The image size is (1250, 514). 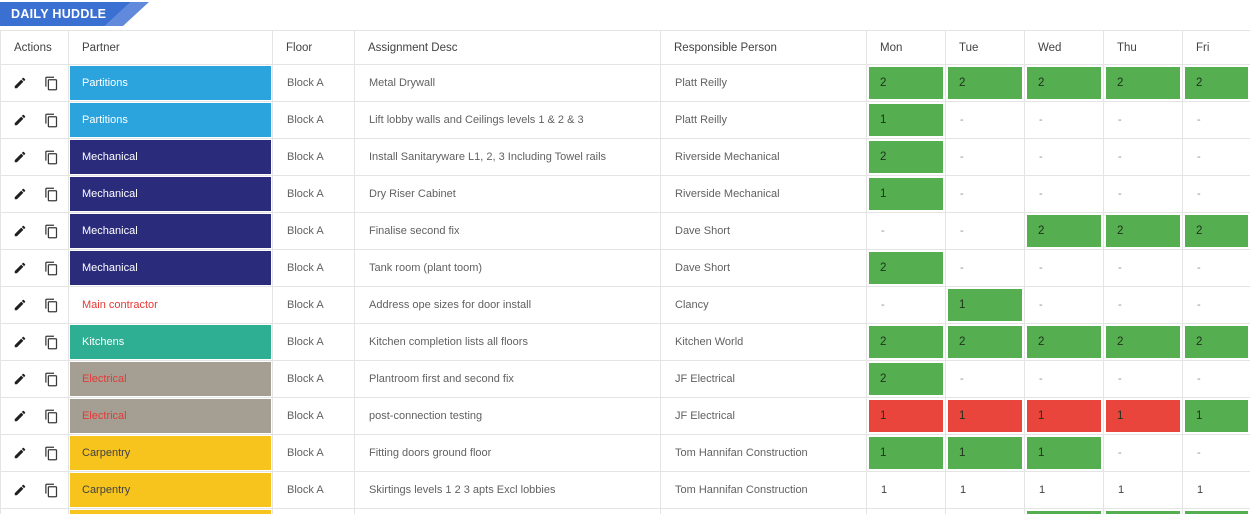 I want to click on day-empty-dash: -, so click(x=1120, y=453).